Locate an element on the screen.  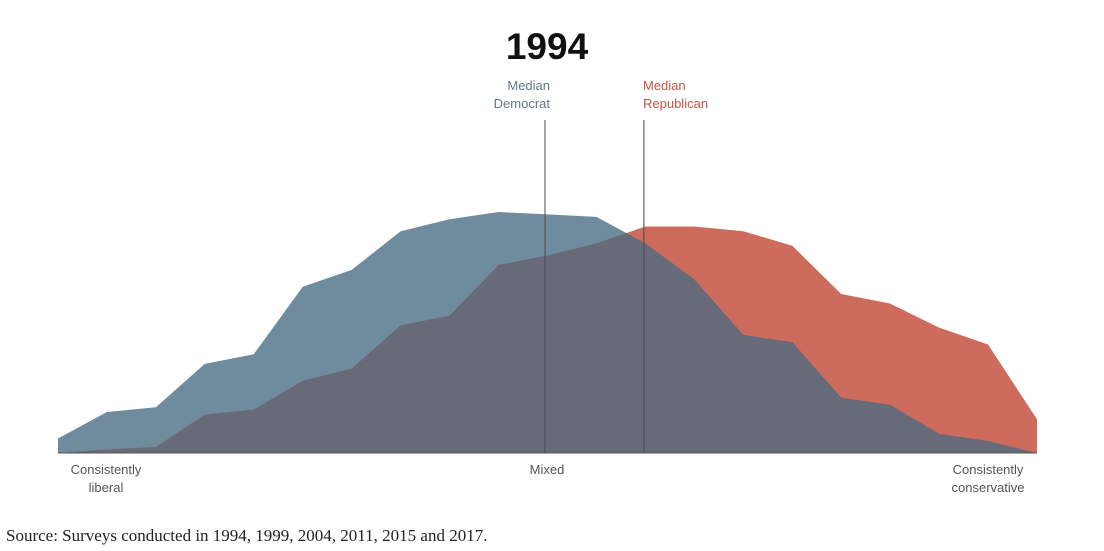
x-axis-label-left-line1: Consistently is located at coordinates (106, 469).